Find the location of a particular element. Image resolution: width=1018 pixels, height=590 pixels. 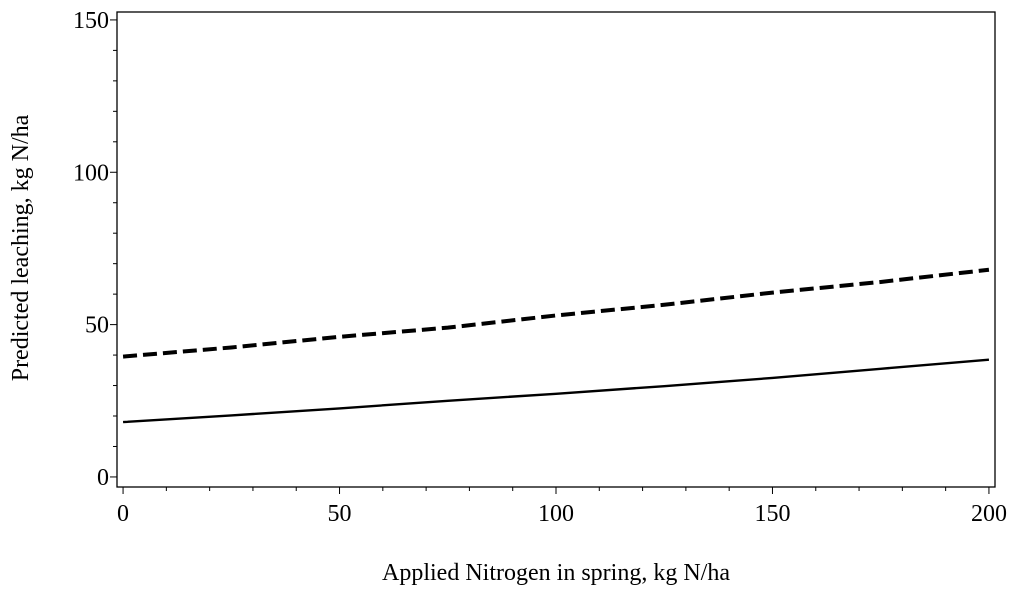

y-tick-label: 100 is located at coordinates (91, 173).